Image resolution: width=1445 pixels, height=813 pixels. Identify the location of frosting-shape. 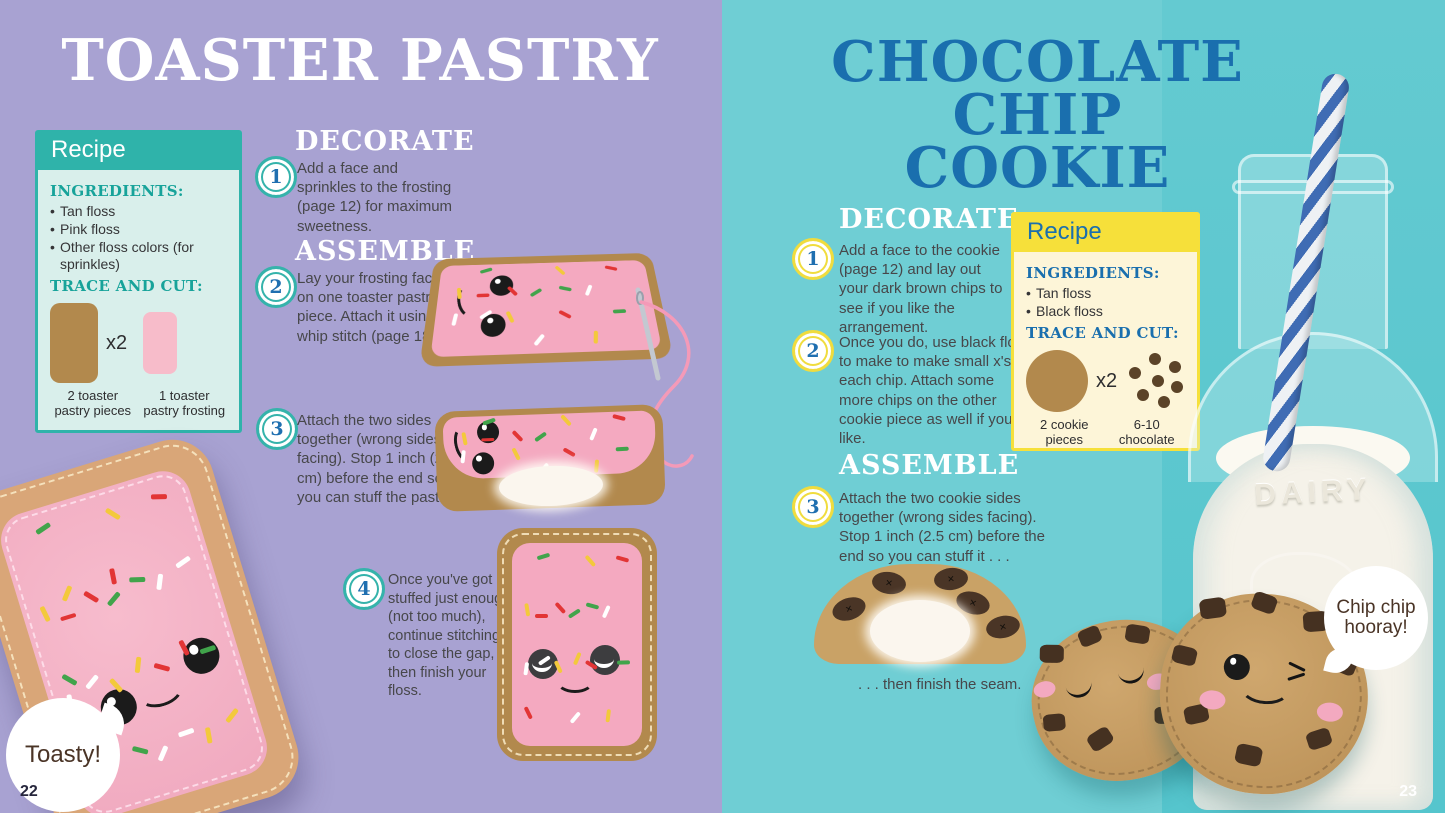
(160, 343).